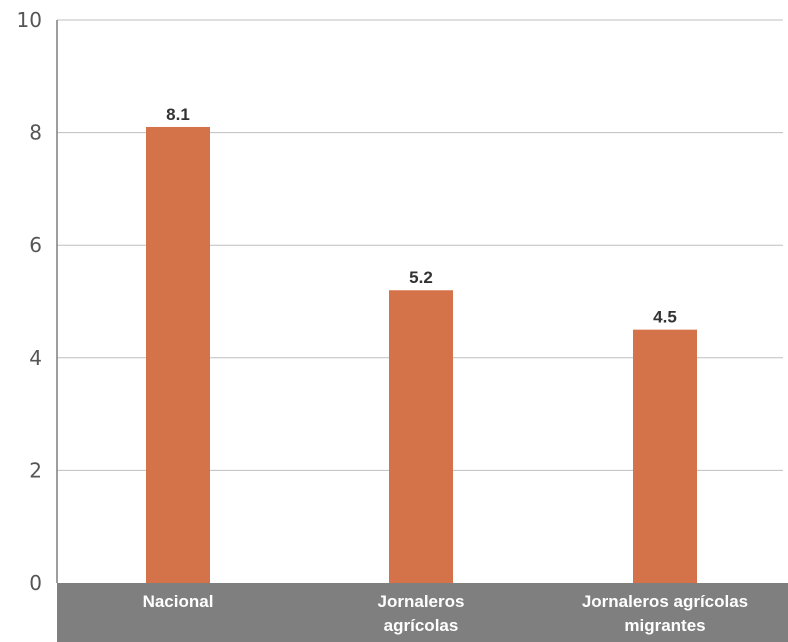  I want to click on y-tick-label: 0, so click(35, 583).